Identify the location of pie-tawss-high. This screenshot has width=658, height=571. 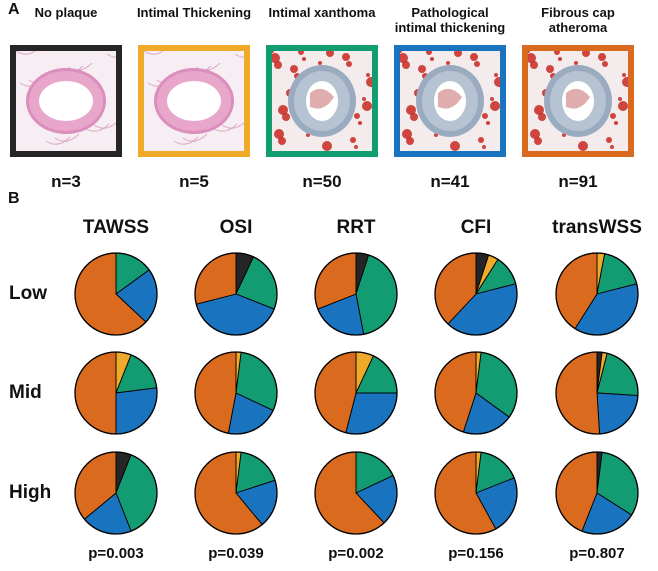
(116, 493).